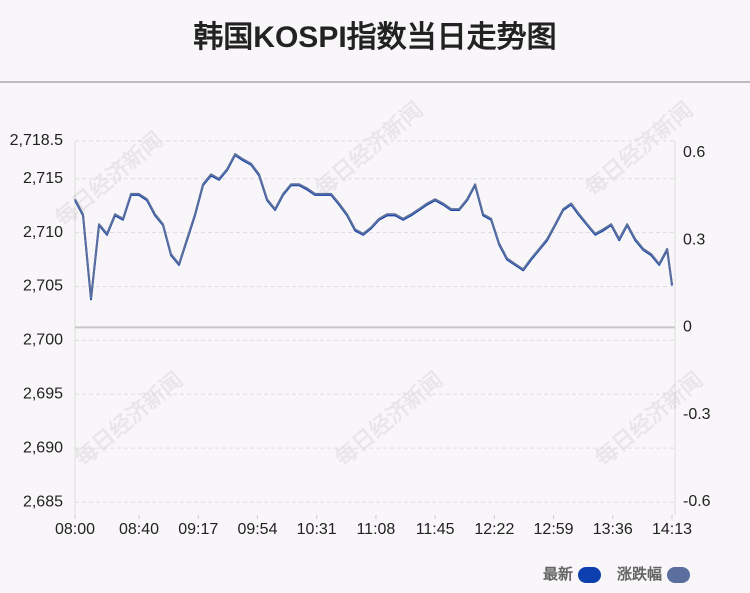 This screenshot has height=593, width=750. Describe the element at coordinates (697, 501) in the screenshot. I see `y2-tick-label: -0.6` at that location.